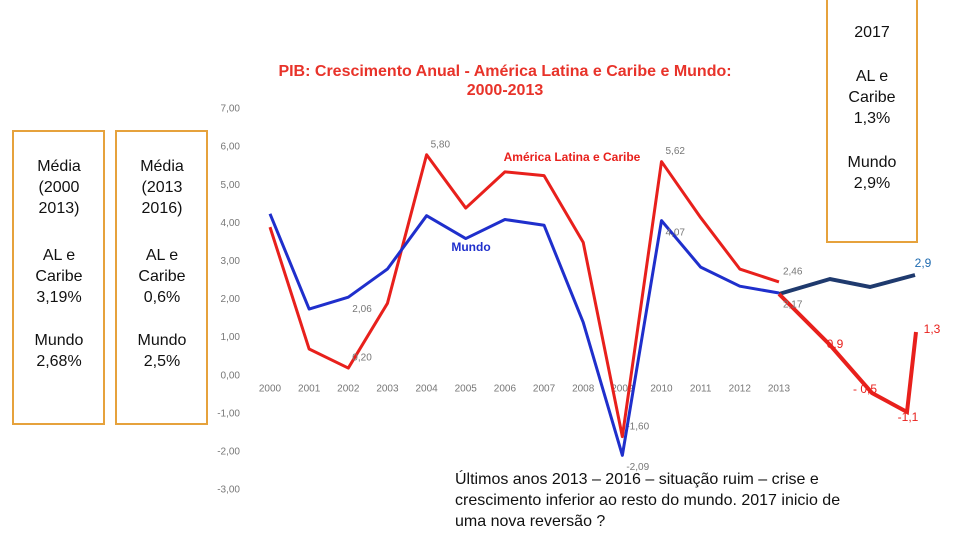 This screenshot has width=960, height=540. Describe the element at coordinates (228, 490) in the screenshot. I see `y-tick-label: -3,00` at that location.